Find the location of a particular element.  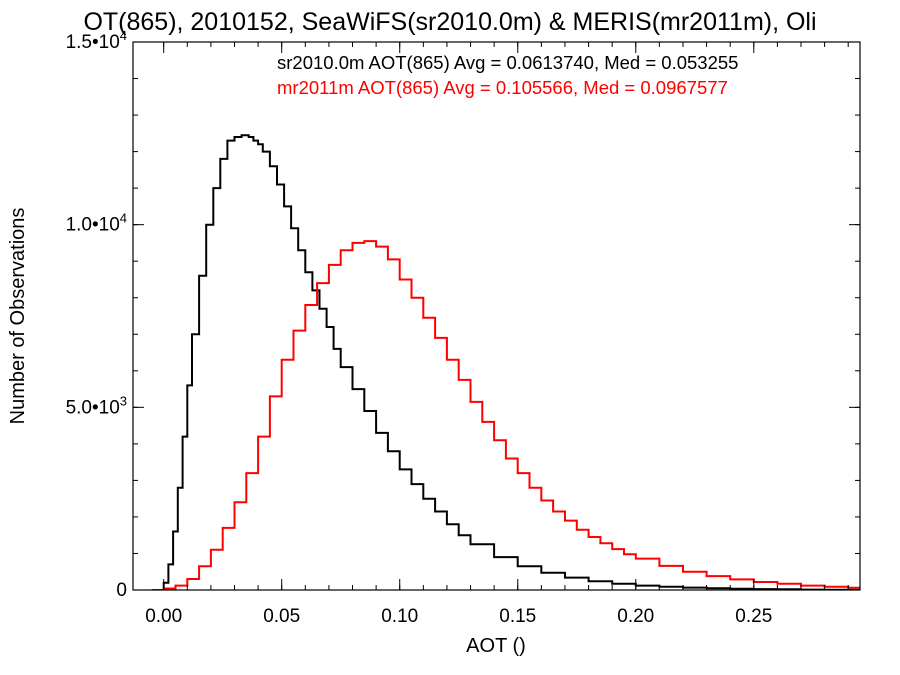

y-tick-label: 1.0•104 is located at coordinates (96, 223).